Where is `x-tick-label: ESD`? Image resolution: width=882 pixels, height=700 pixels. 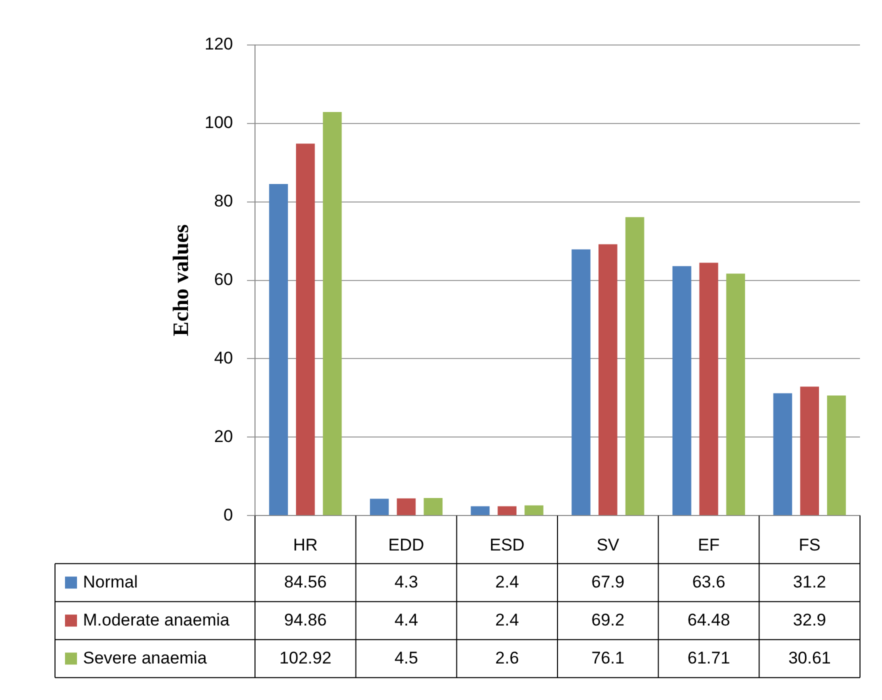
x-tick-label: ESD is located at coordinates (507, 544).